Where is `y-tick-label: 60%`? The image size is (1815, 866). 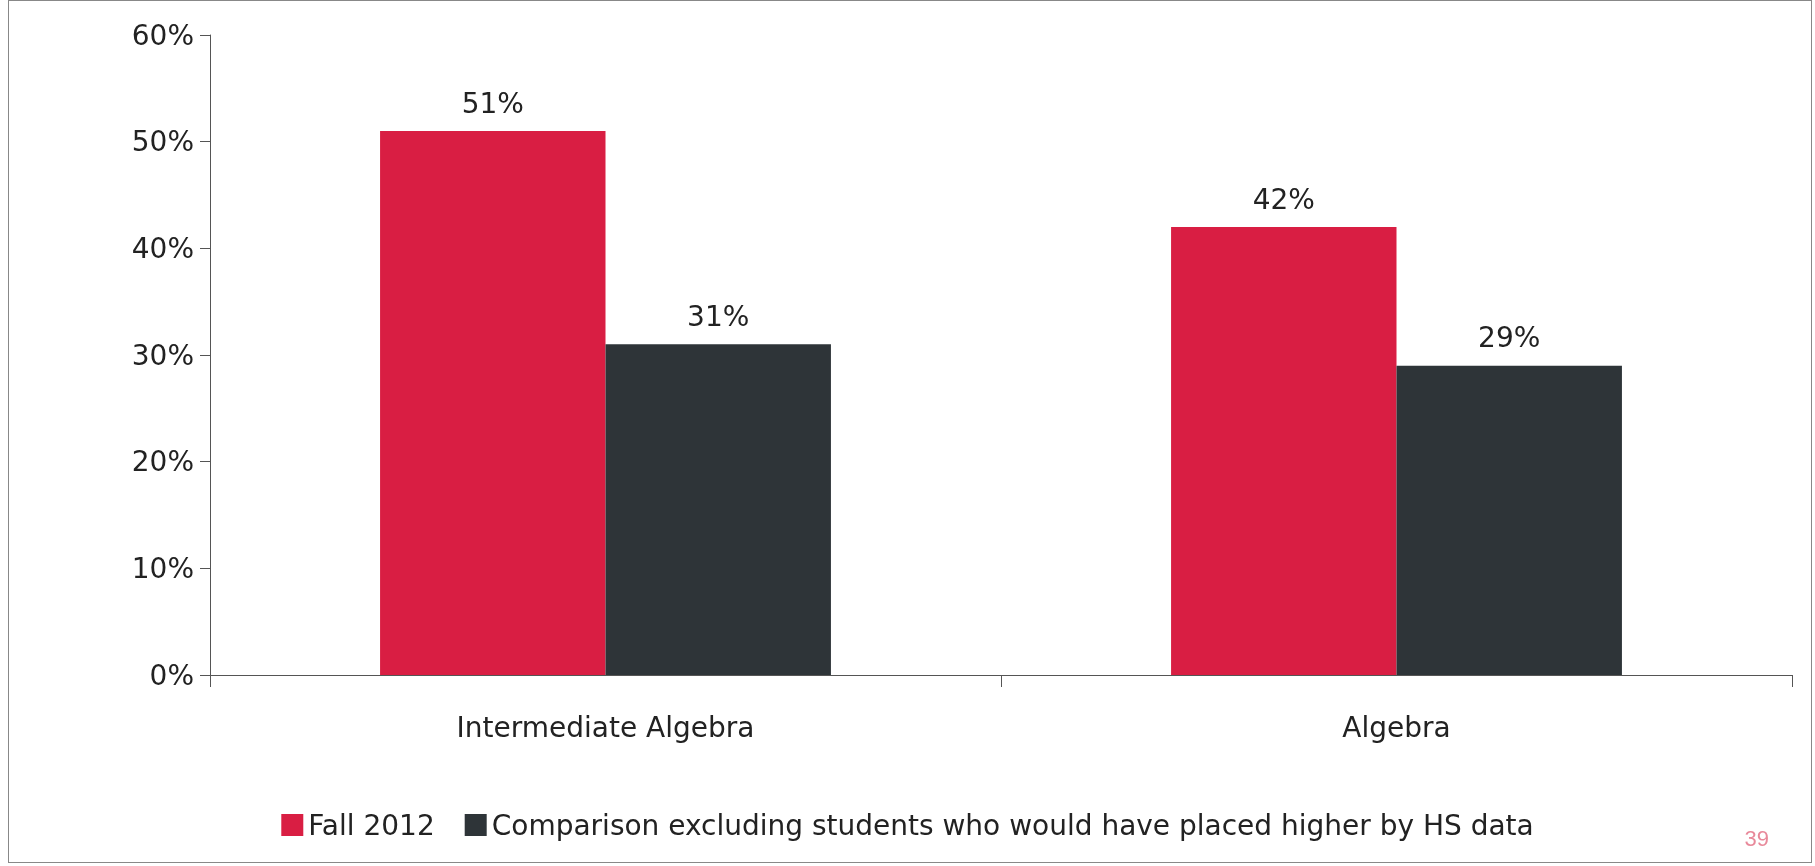 y-tick-label: 60% is located at coordinates (162, 35).